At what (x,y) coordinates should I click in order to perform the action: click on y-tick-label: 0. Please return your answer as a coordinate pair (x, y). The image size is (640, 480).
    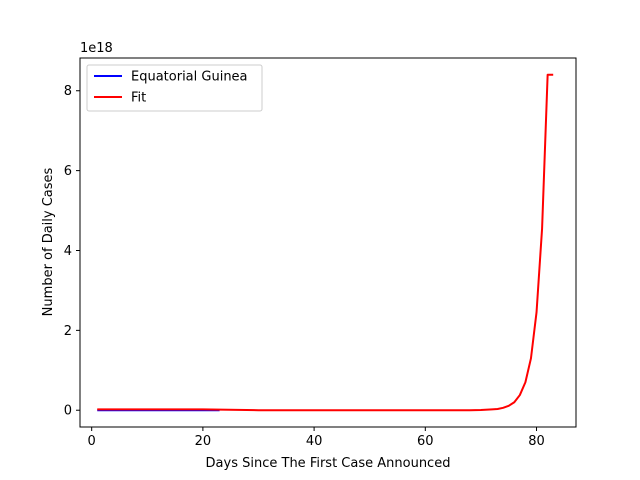
    Looking at the image, I should click on (68, 411).